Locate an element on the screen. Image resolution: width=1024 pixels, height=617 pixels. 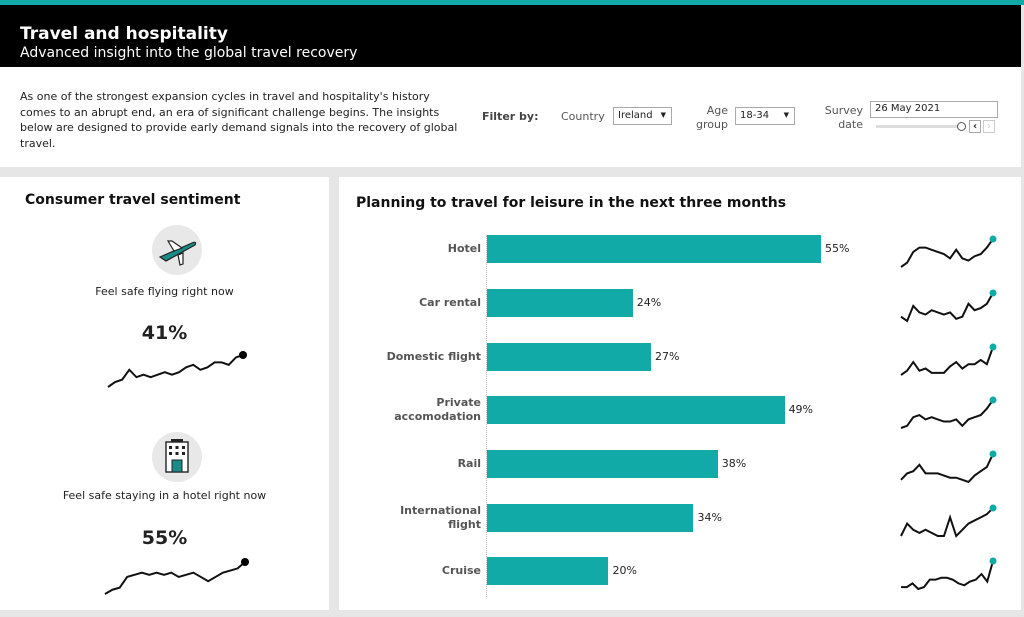
category-label: International flight is located at coordinates (440, 517).